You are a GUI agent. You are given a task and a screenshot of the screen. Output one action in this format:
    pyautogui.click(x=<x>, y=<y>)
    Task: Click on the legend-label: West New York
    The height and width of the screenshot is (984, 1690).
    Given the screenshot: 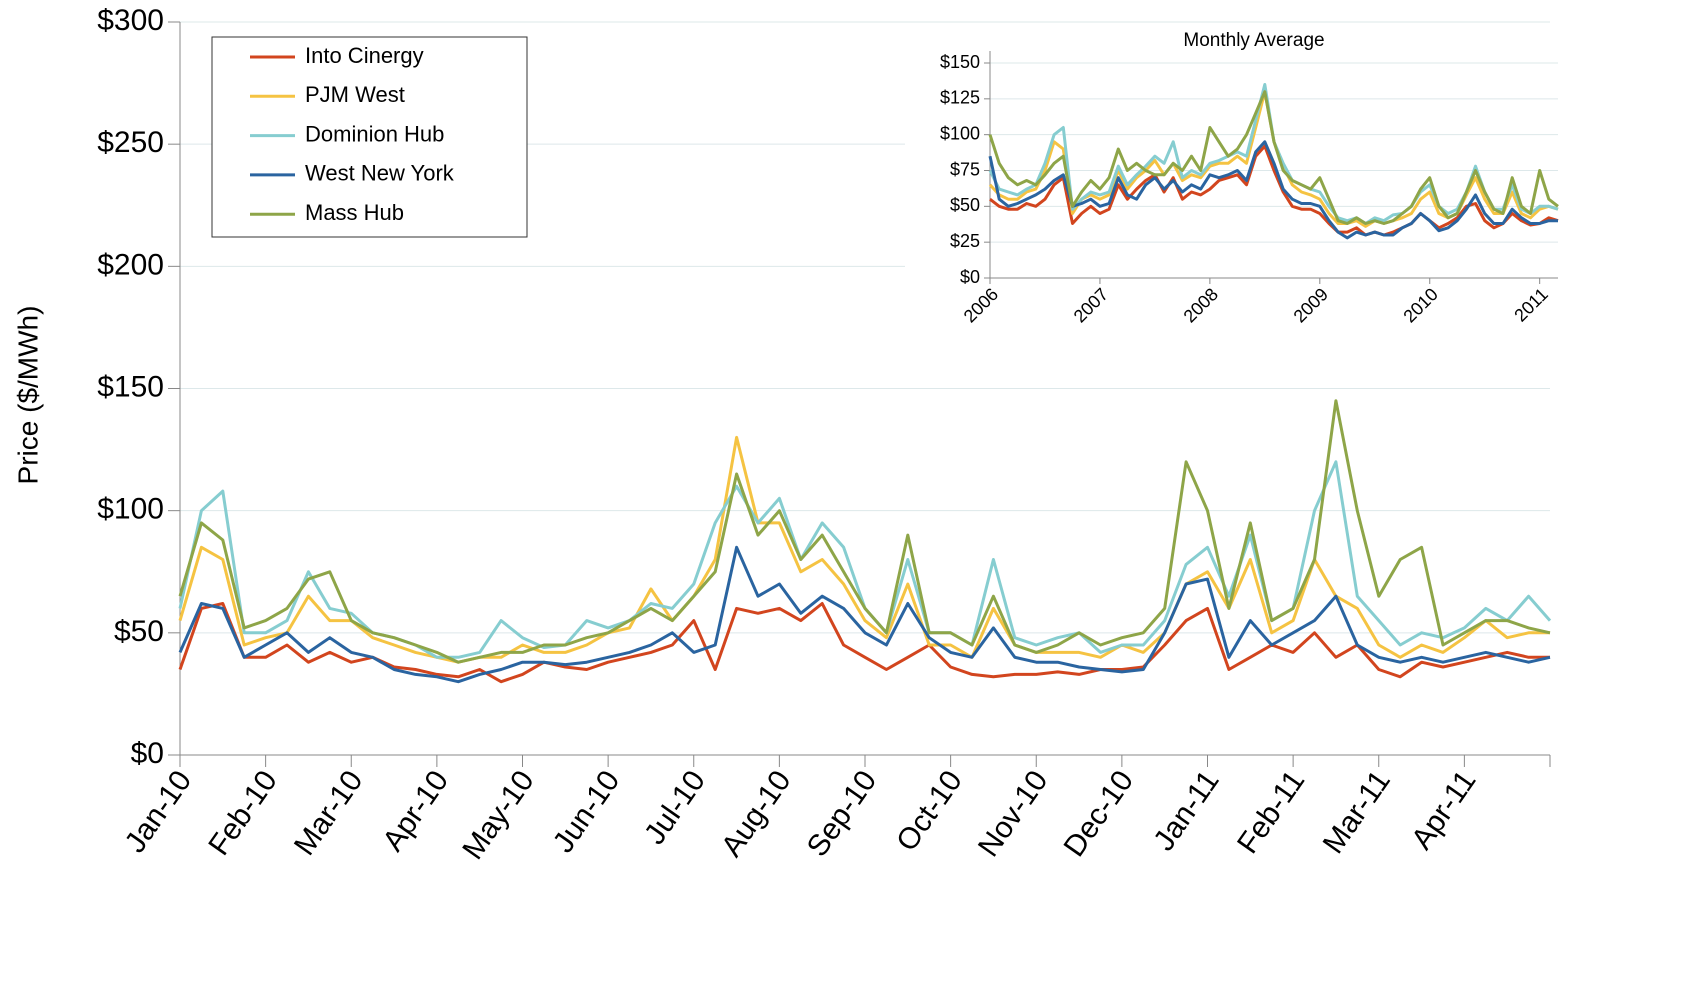 What is the action you would take?
    pyautogui.click(x=380, y=173)
    